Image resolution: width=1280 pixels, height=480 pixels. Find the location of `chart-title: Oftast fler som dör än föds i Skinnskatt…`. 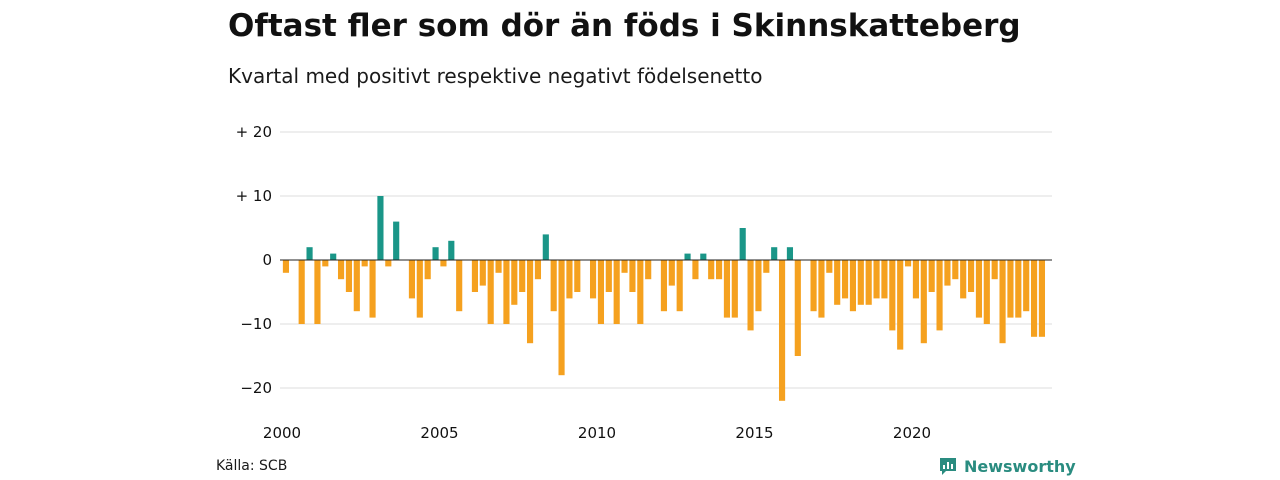

chart-title: Oftast fler som dör än föds i Skinnskatt… is located at coordinates (624, 26).